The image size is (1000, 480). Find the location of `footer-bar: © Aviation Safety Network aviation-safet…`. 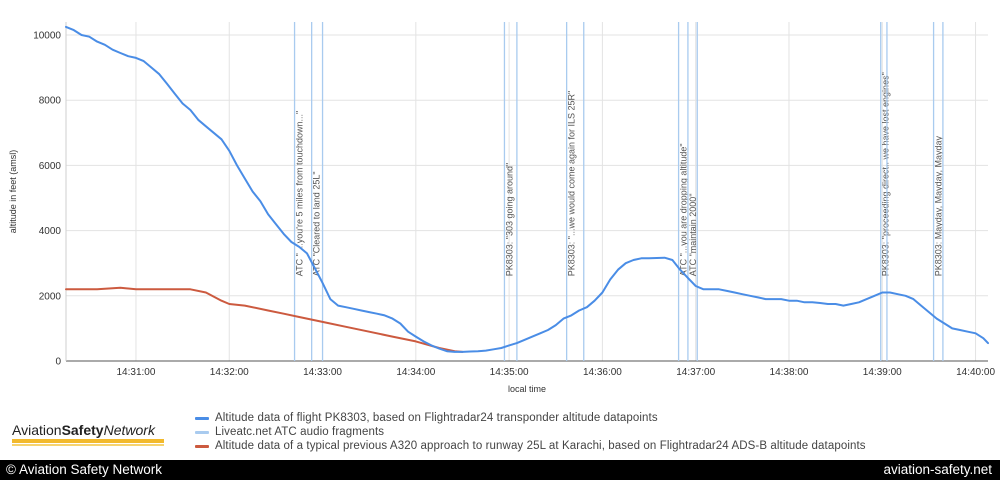

footer-bar: © Aviation Safety Network aviation-safet… is located at coordinates (500, 470).